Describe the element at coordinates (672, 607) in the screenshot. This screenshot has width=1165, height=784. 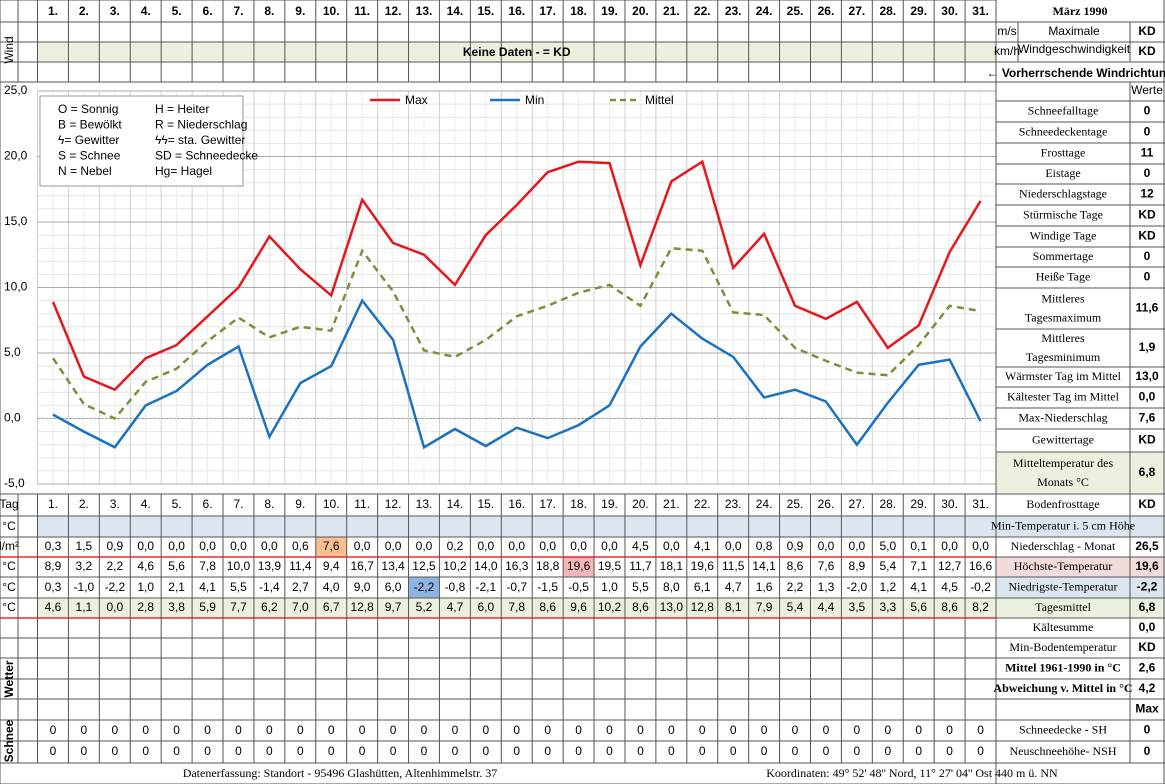
I see `temp-cell: 13,0` at that location.